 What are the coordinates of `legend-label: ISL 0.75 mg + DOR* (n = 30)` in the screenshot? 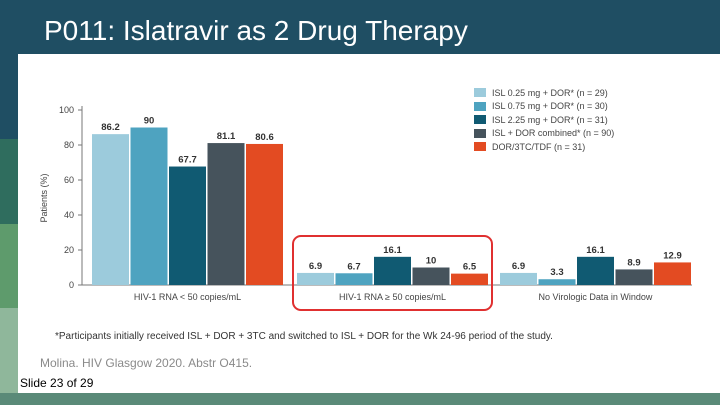 It's located at (550, 106).